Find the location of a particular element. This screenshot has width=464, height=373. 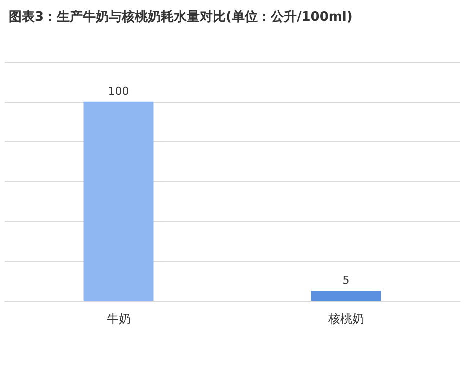

data-label: 5 is located at coordinates (346, 281).